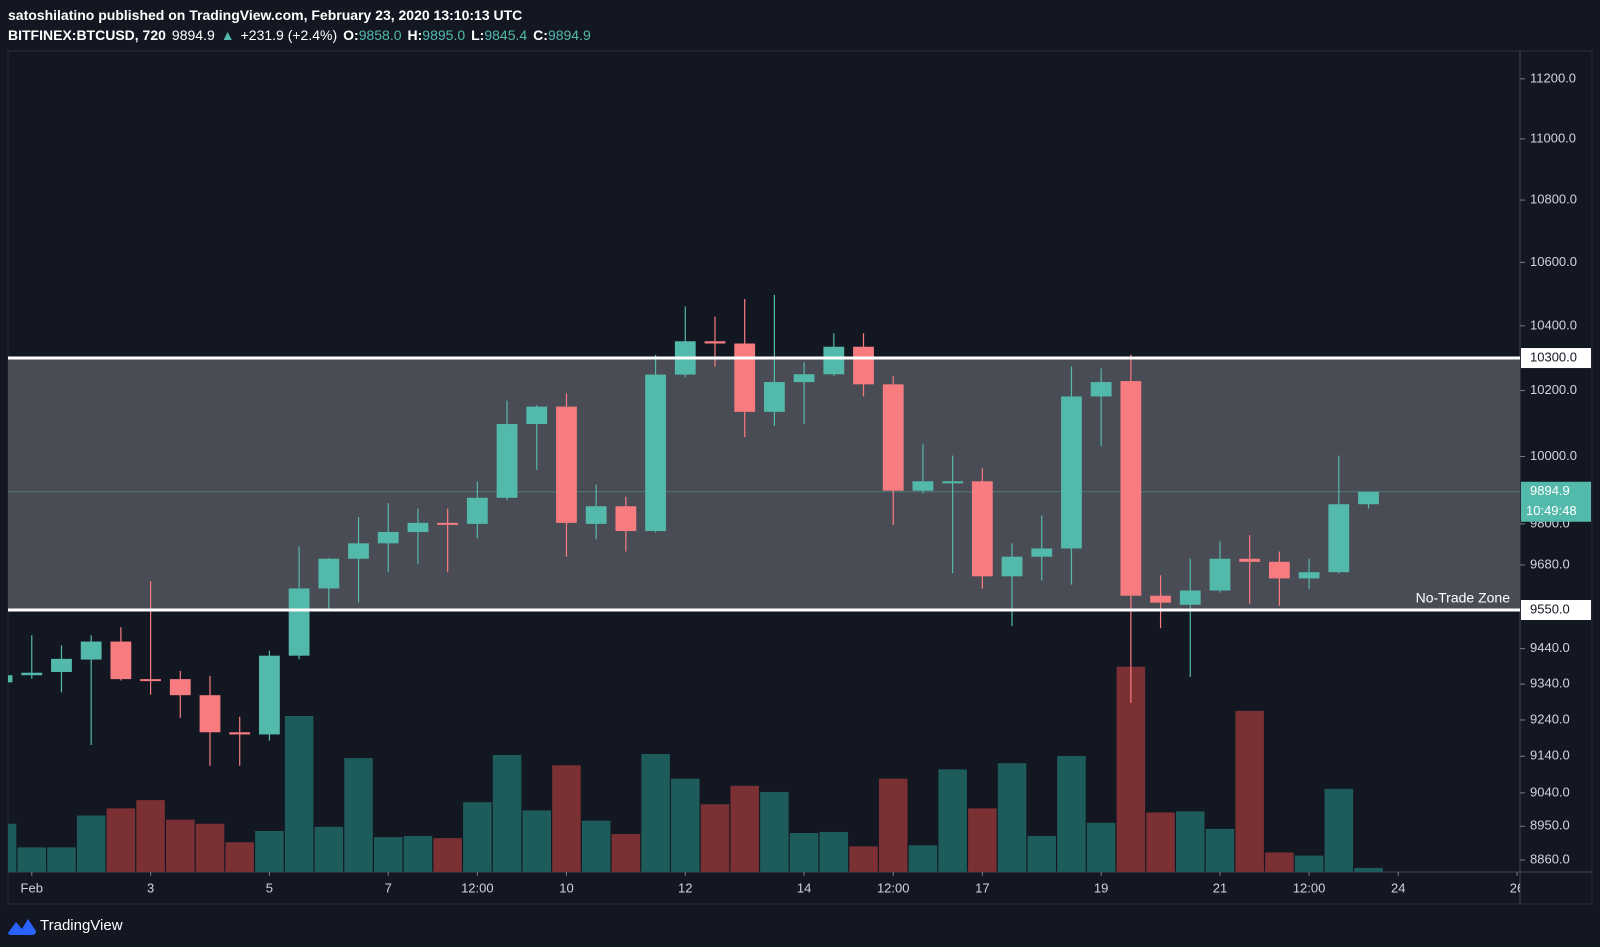  Describe the element at coordinates (804, 887) in the screenshot. I see `x-tick-label: 14` at that location.